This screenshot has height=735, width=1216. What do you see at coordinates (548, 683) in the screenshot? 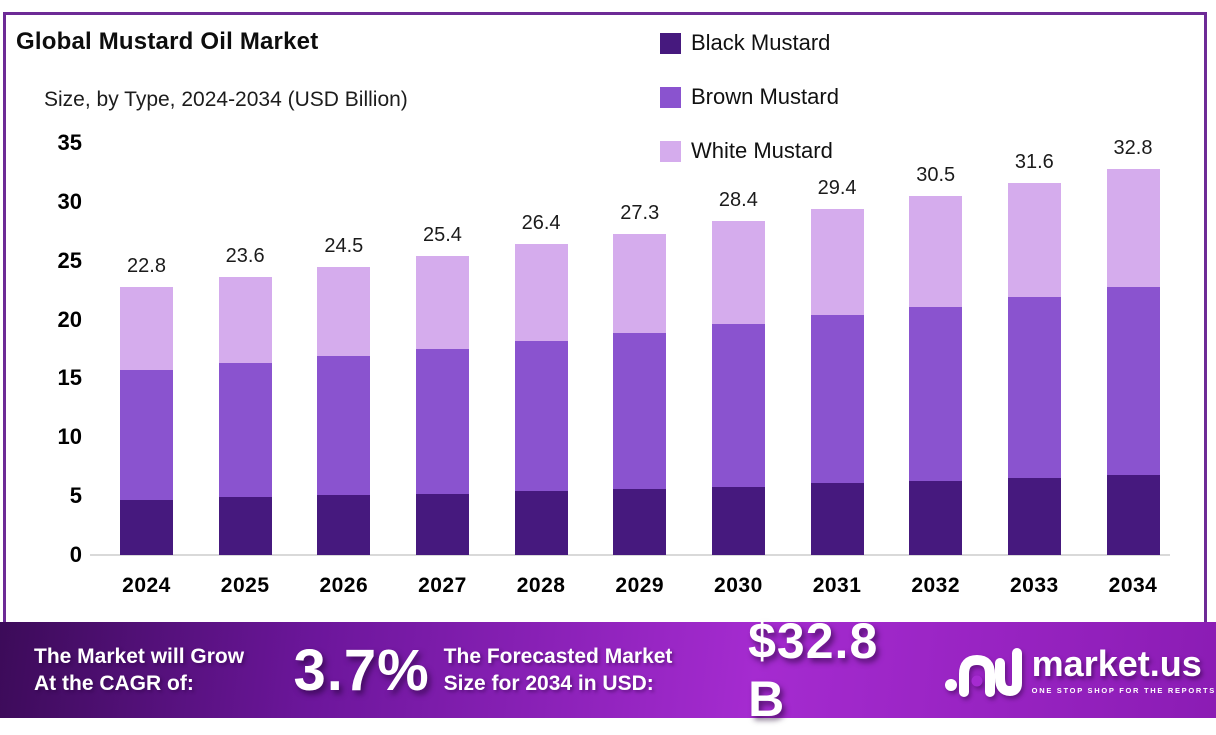
I see `forecast-label-line2: Size for 2034 in USD:` at bounding box center [548, 683].